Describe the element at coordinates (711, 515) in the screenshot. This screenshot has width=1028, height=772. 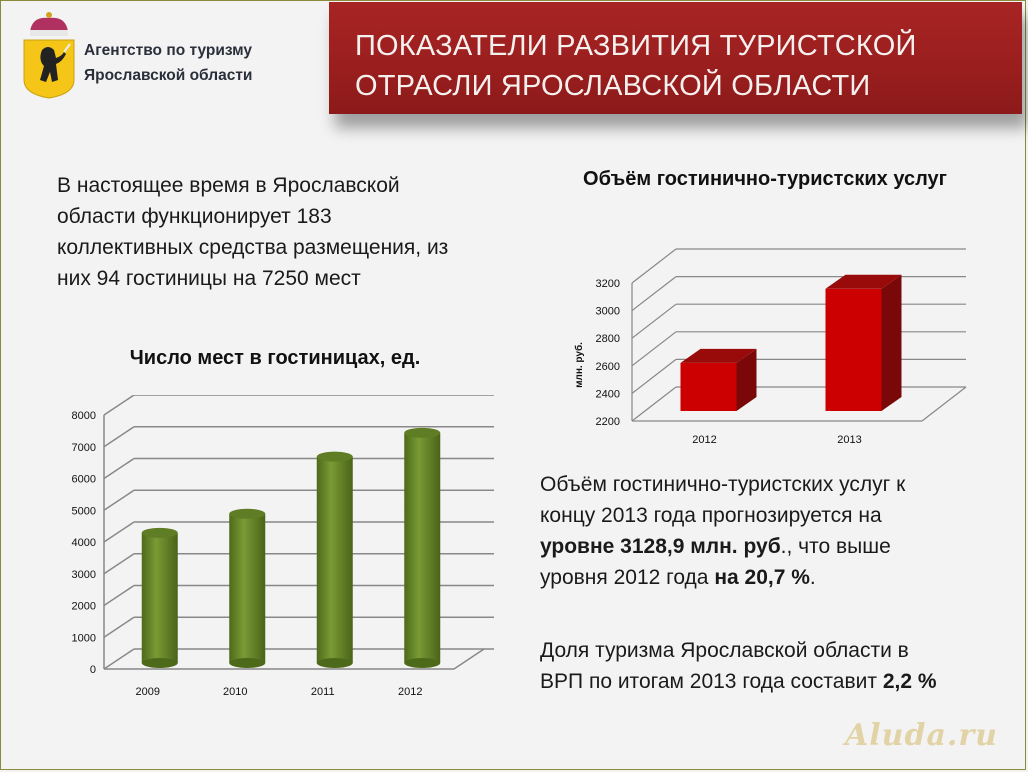
I see `forecast-line: концу 2013 года прогнозируется на` at that location.